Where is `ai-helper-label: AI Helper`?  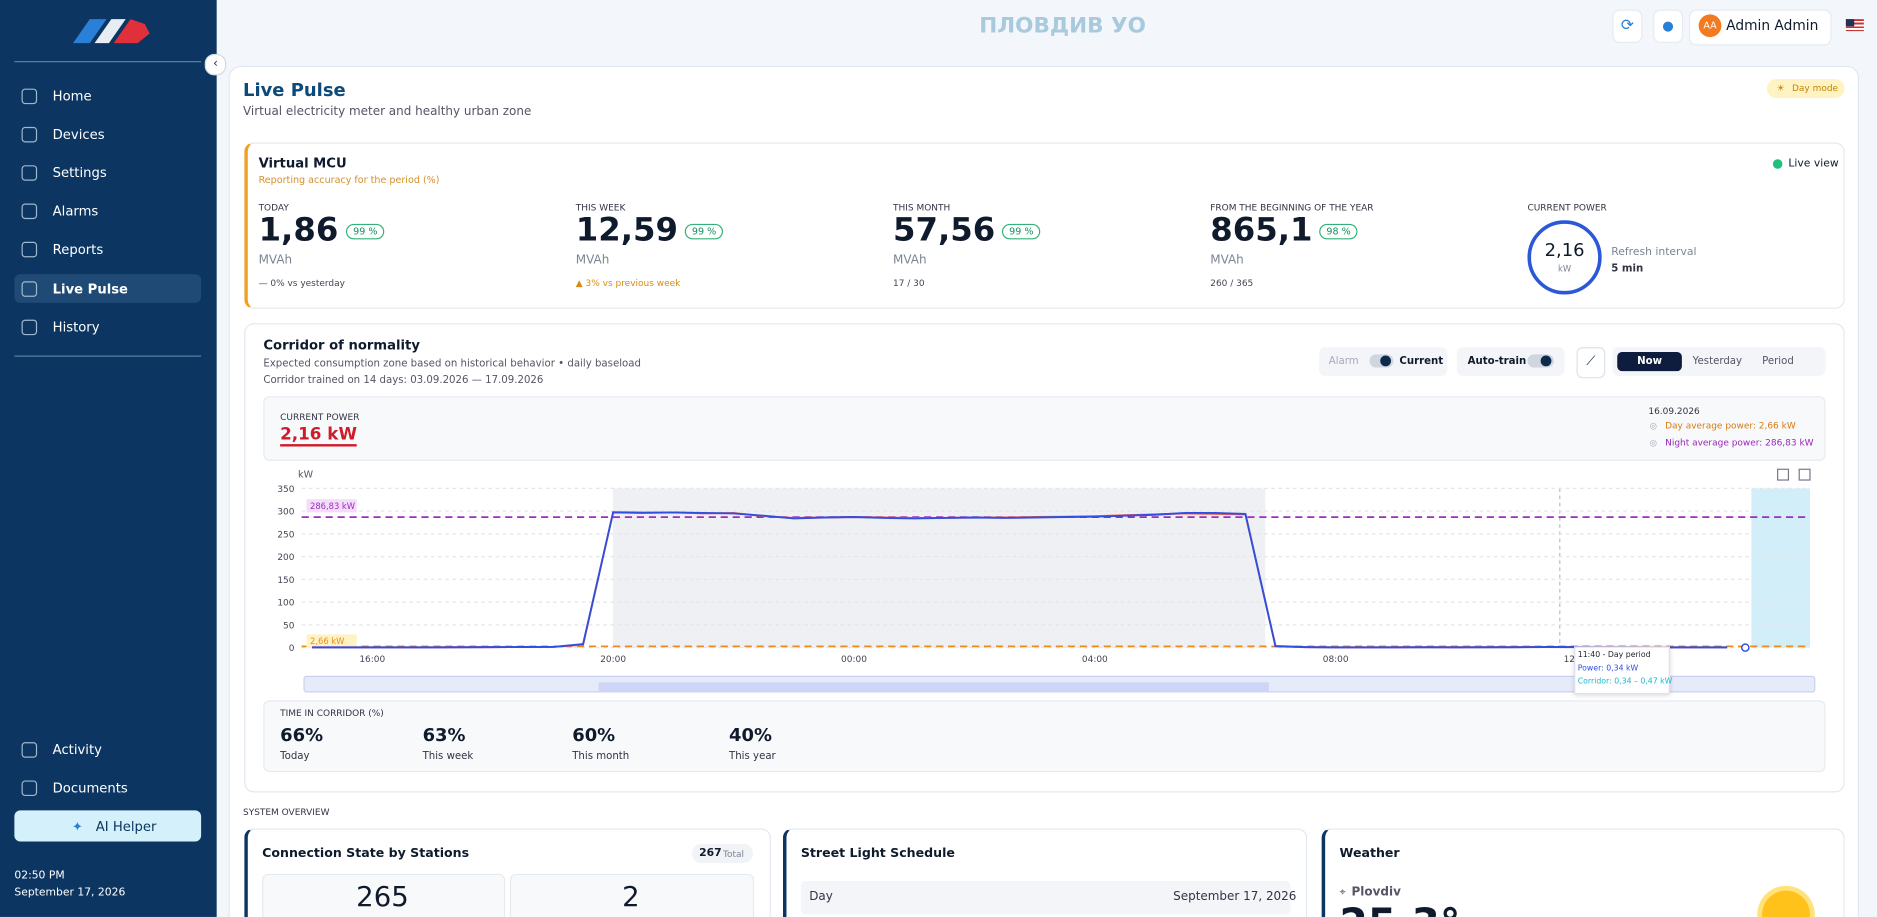
ai-helper-label: AI Helper is located at coordinates (126, 826).